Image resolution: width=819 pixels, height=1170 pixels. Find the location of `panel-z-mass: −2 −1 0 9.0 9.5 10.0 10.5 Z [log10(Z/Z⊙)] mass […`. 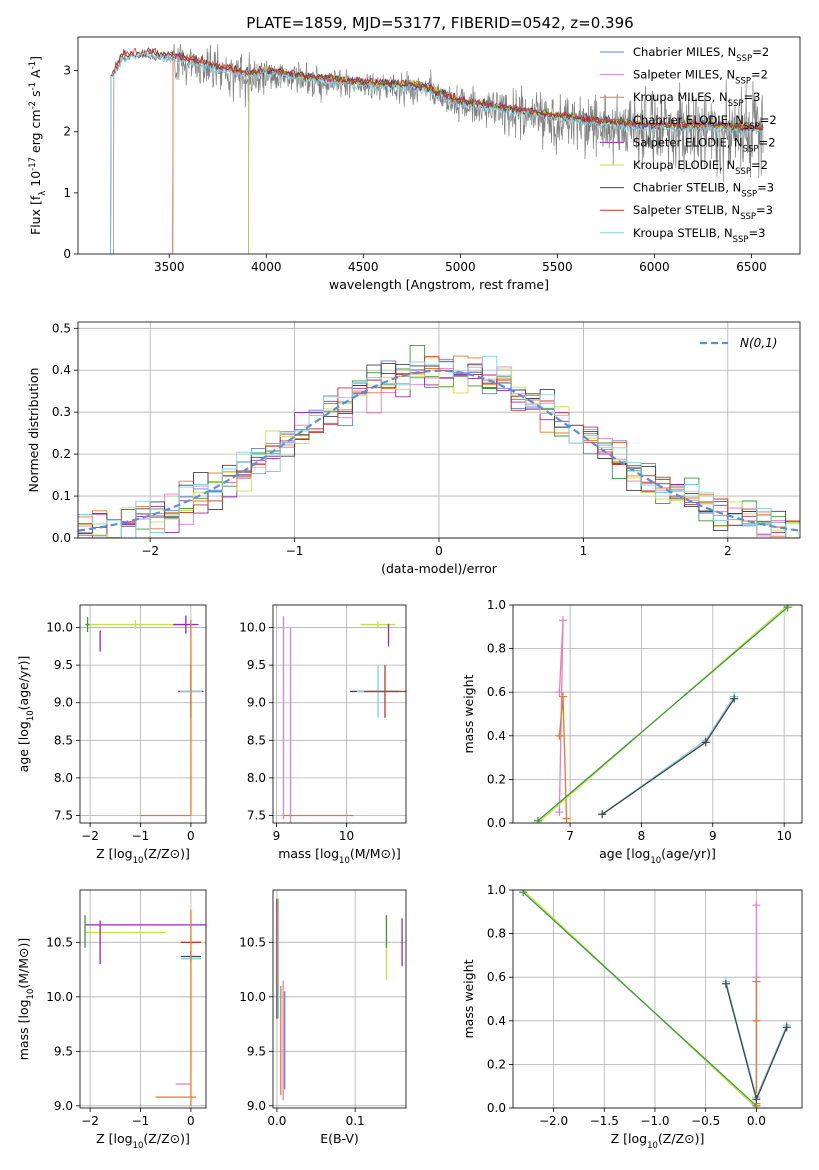

panel-z-mass: −2 −1 0 9.0 9.5 10.0 10.5 Z [log10(Z/Z⊙)] mass [… is located at coordinates (111, 1020).